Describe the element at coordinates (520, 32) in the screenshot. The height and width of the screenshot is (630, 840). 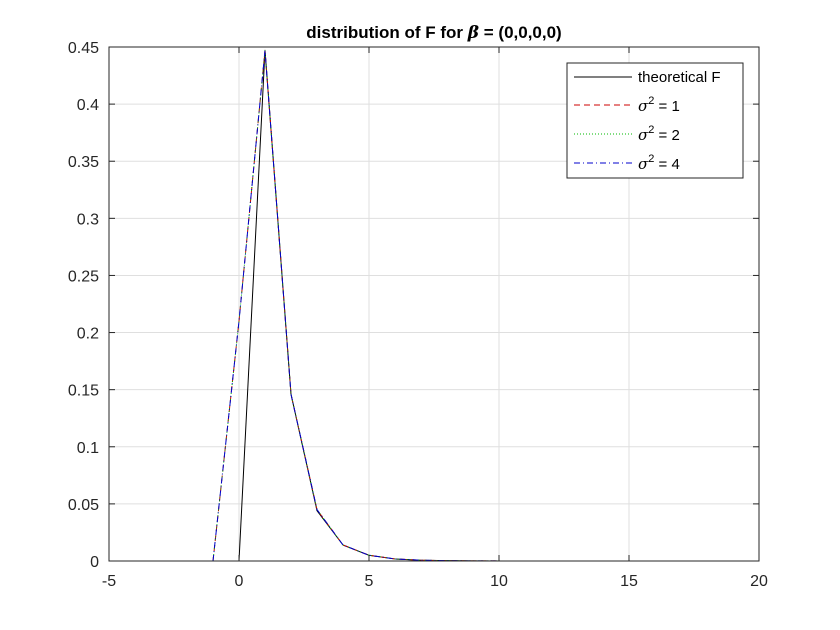
I see `chart-title-suffix: = (0,0,0,0)` at that location.